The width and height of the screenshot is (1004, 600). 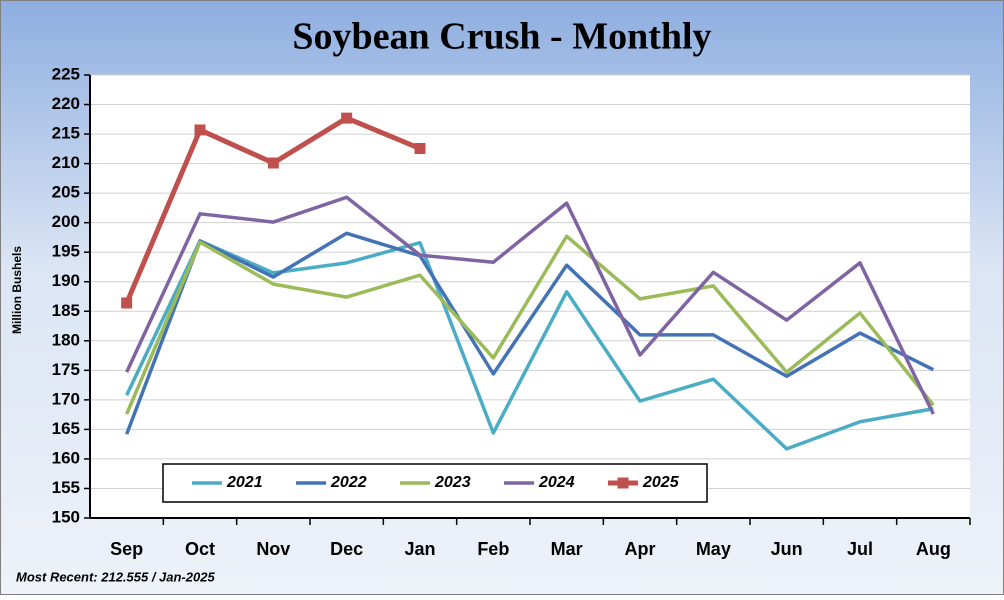 I want to click on y-tick-label: 180, so click(x=66, y=339).